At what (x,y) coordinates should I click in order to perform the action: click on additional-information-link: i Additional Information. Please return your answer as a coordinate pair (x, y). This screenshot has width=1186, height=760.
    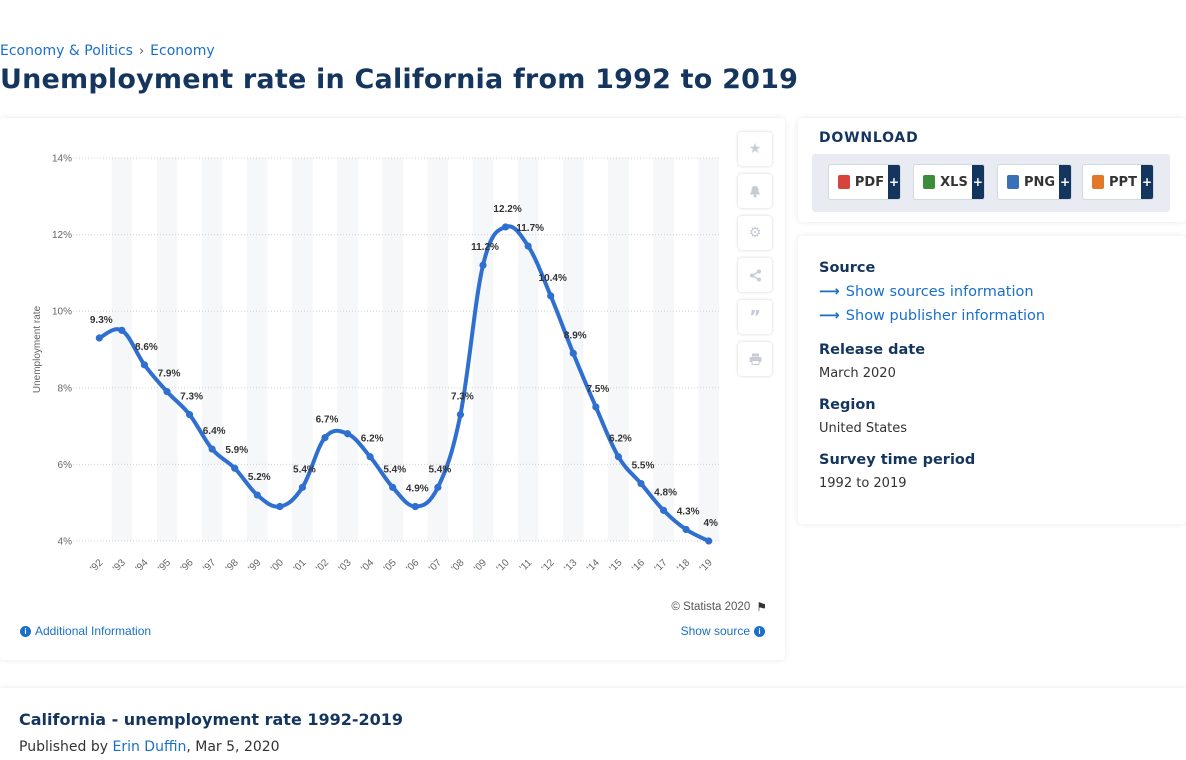
    Looking at the image, I should click on (85, 631).